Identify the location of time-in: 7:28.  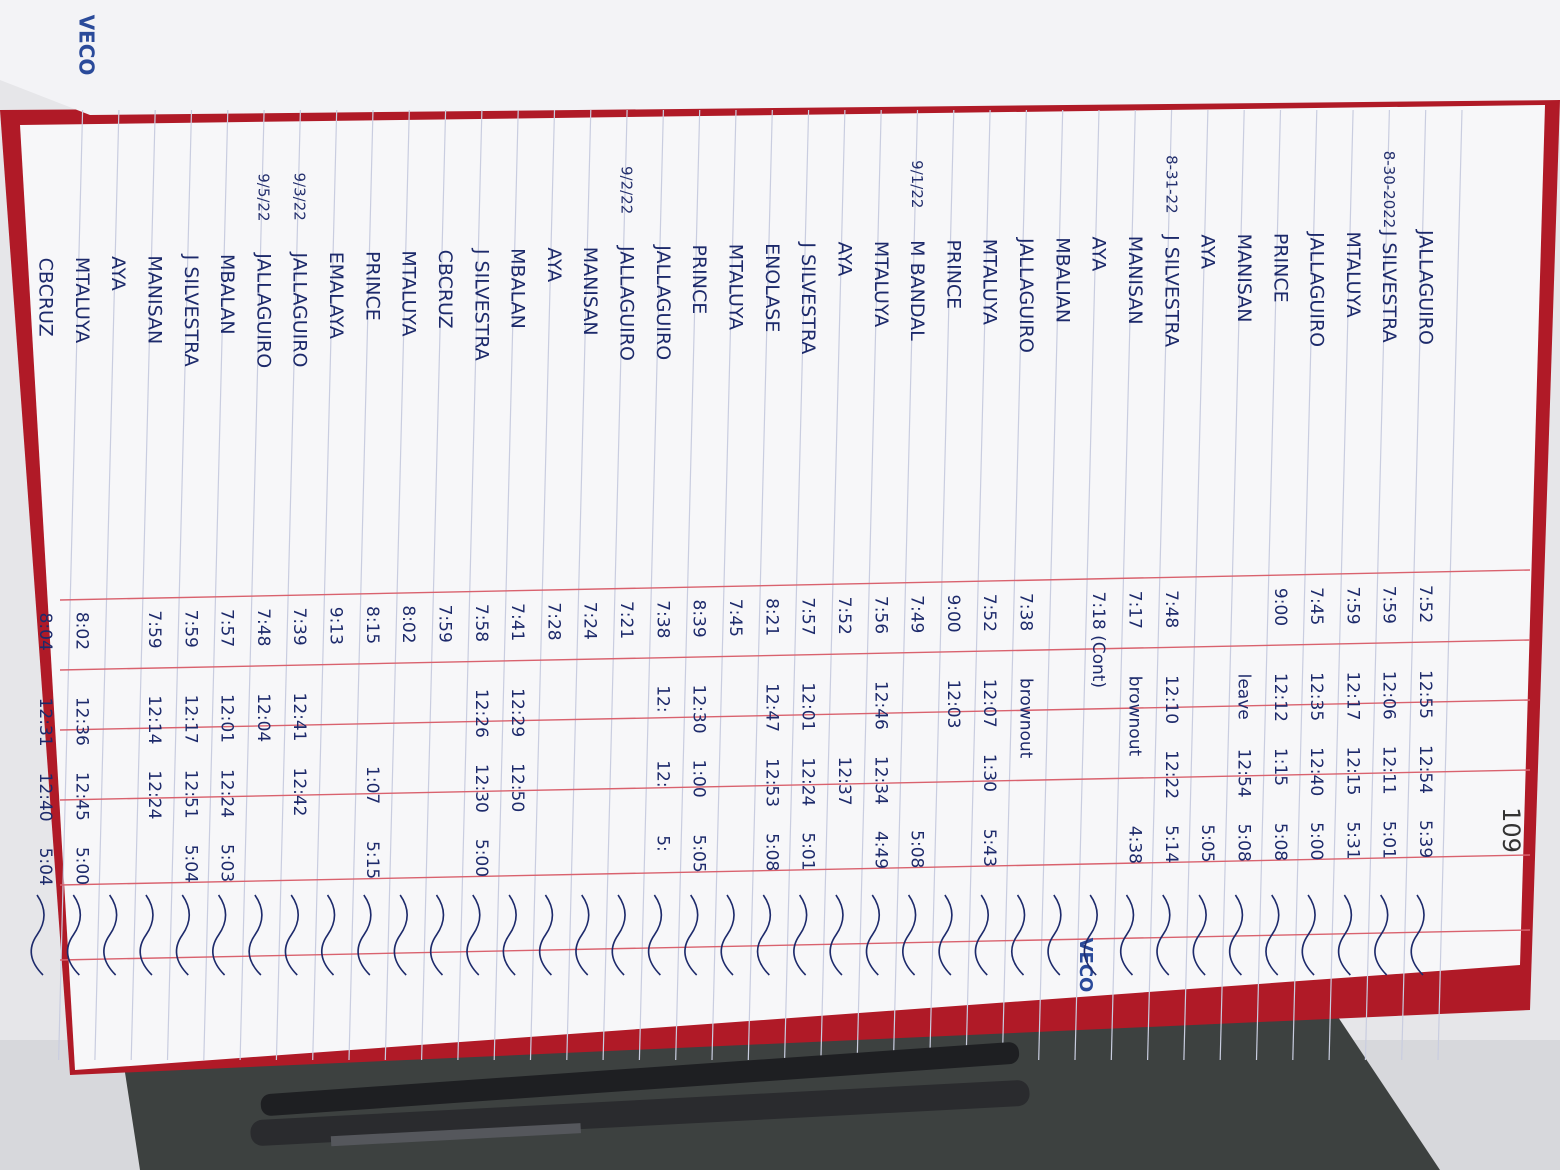
(553, 621).